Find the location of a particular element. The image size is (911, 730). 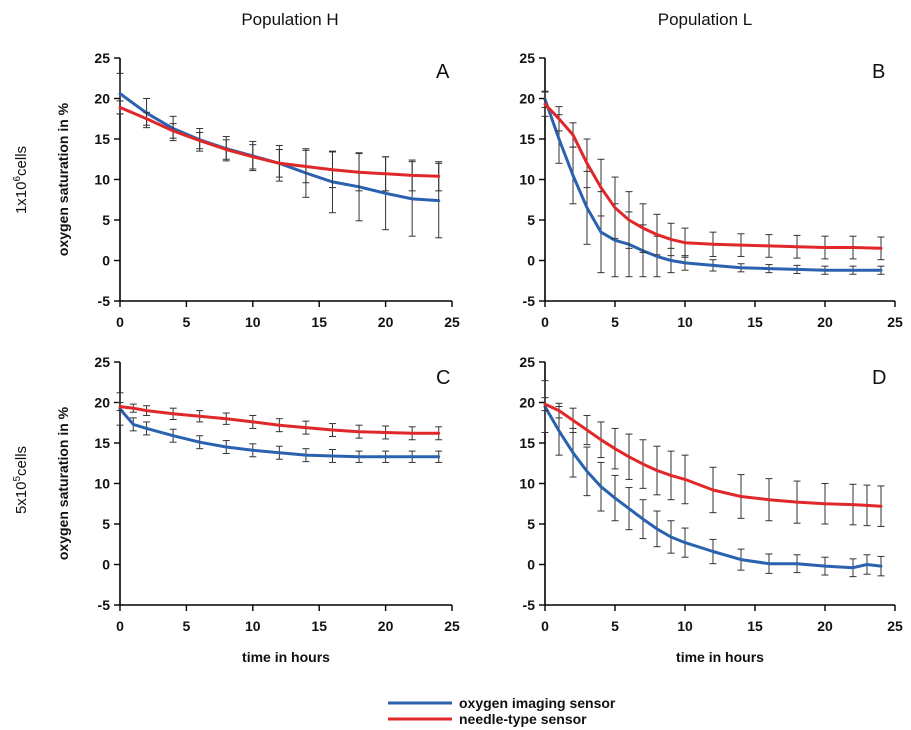

row-label-top: 1x106cells is located at coordinates (21, 180).